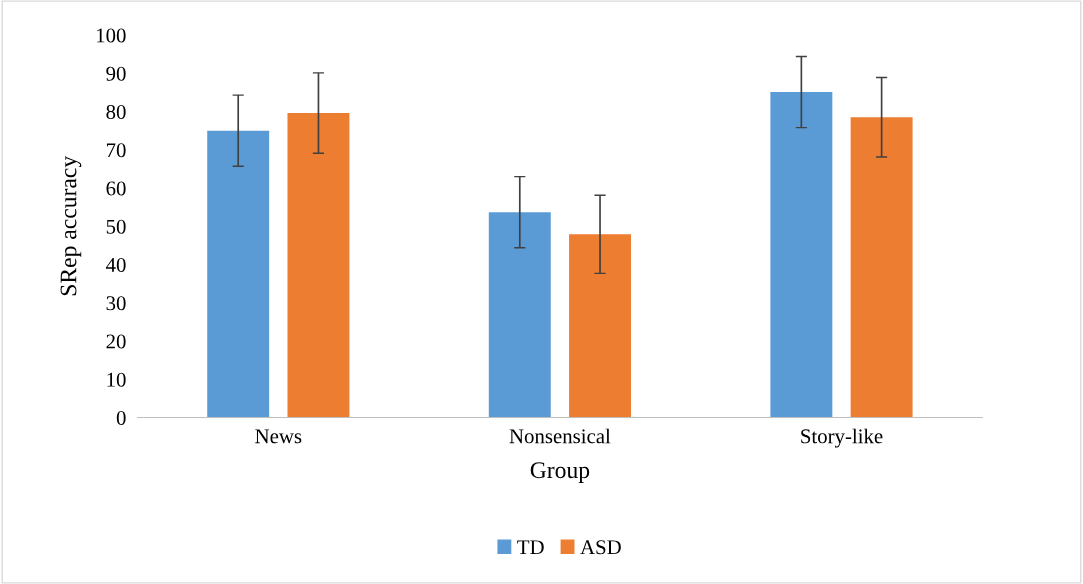 This screenshot has height=584, width=1083. I want to click on y-tick-label: 10, so click(116, 379).